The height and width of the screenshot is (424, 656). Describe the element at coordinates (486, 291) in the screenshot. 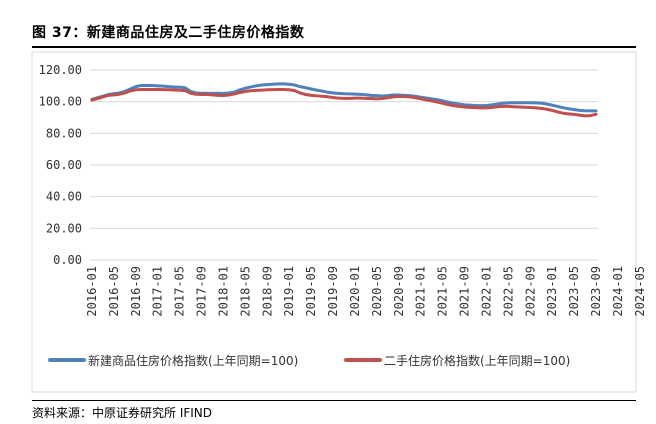

I see `x-tick-label: 2022-01` at that location.